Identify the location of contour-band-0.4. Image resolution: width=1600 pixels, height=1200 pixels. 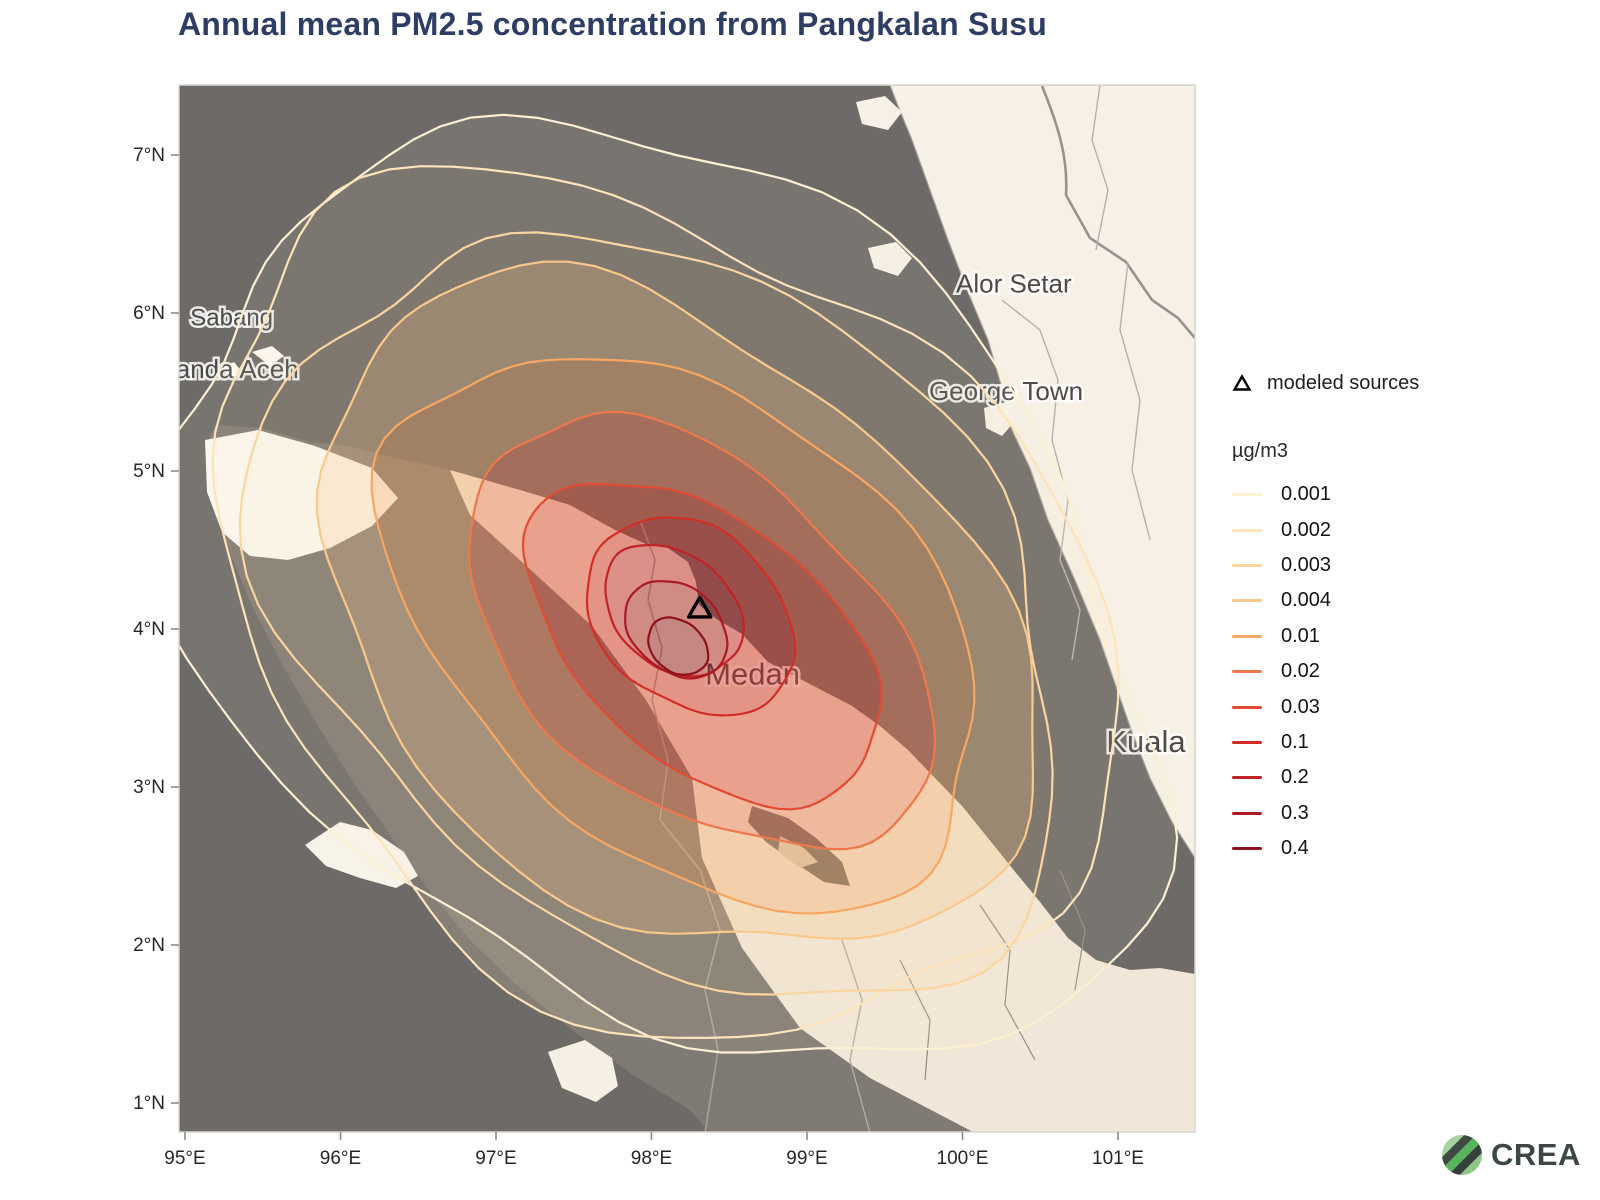
(678, 646).